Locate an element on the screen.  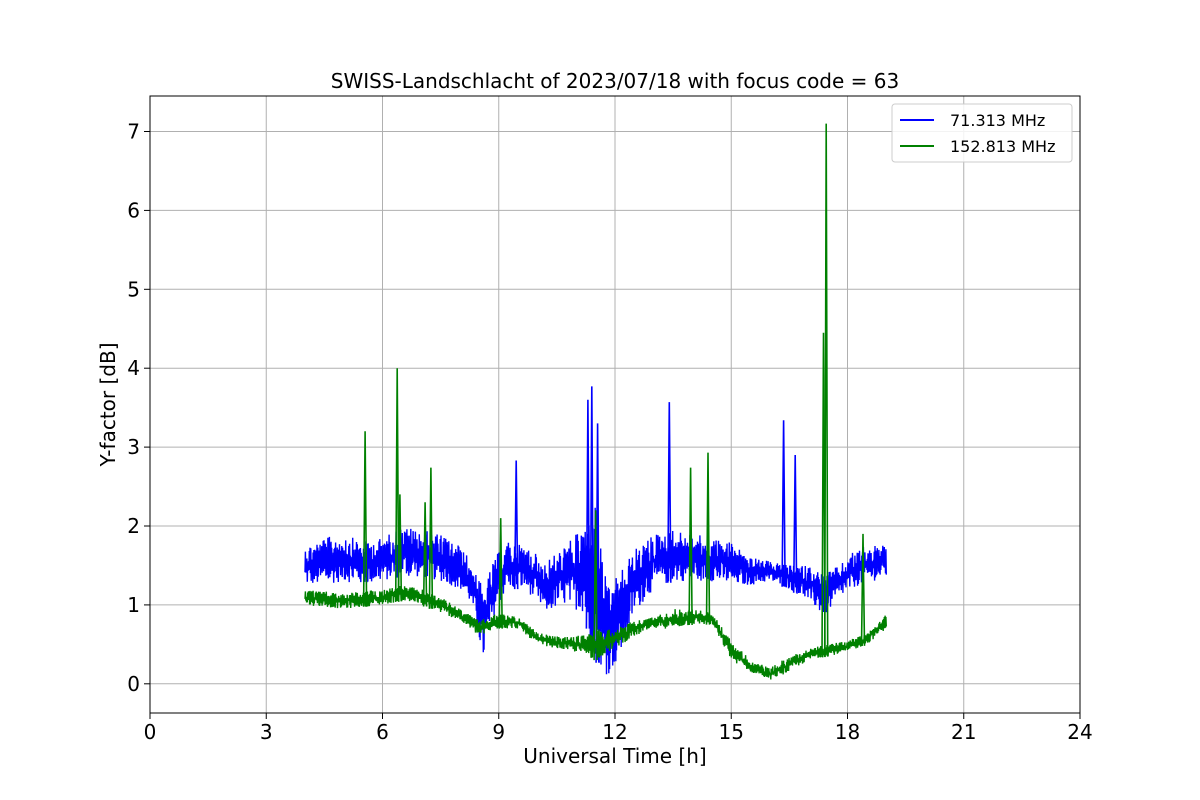
x-tick-label: 21 is located at coordinates (963, 732).